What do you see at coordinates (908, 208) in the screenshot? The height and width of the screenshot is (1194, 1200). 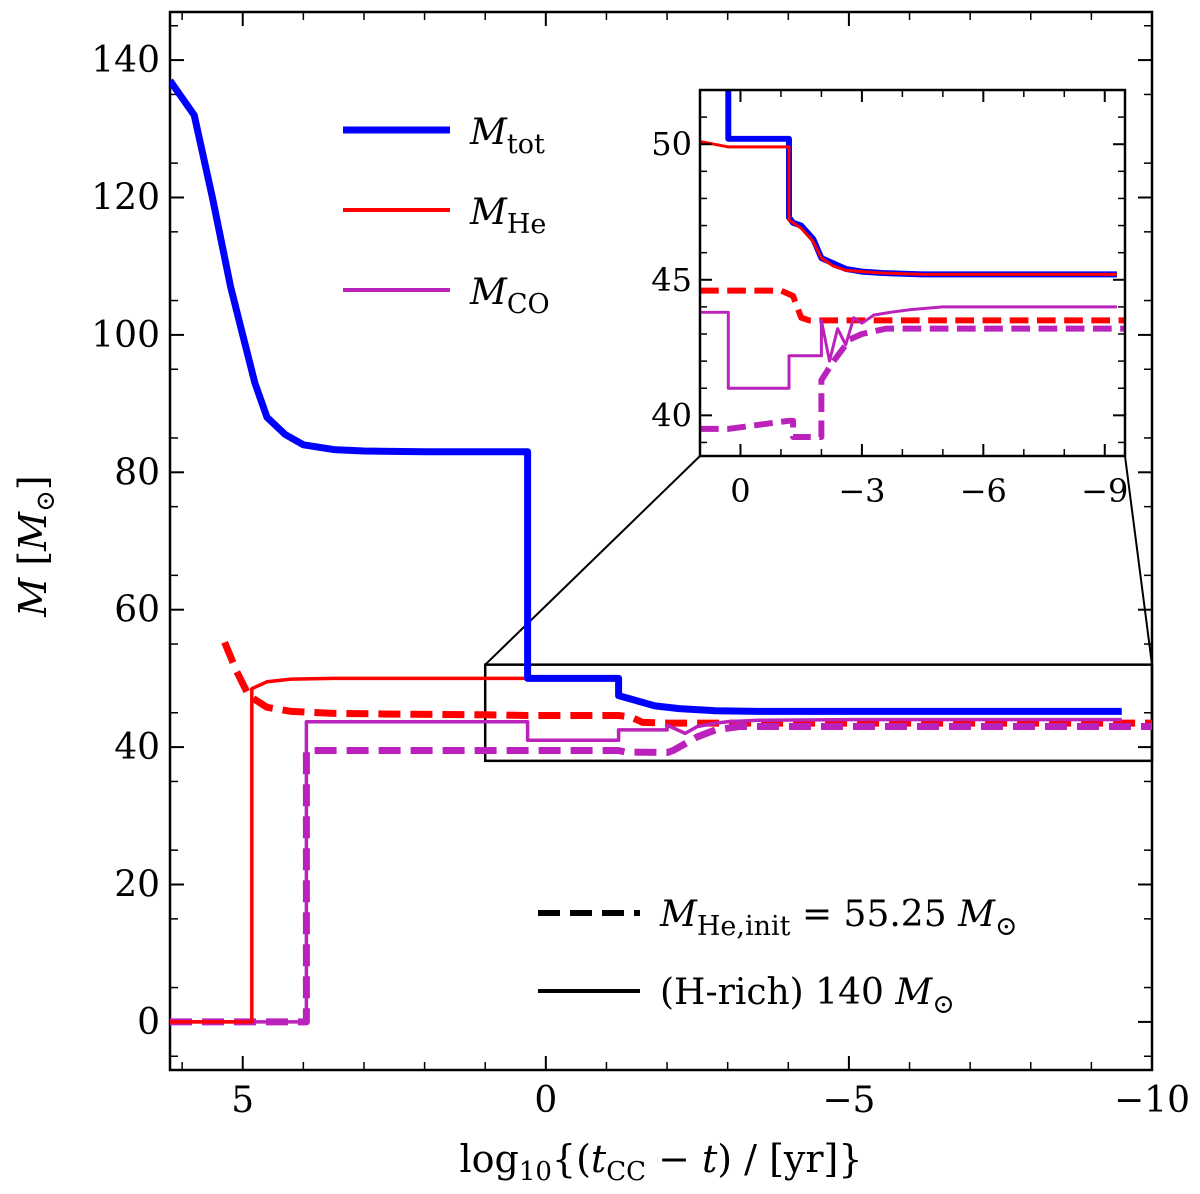 I see `series-m-he` at bounding box center [908, 208].